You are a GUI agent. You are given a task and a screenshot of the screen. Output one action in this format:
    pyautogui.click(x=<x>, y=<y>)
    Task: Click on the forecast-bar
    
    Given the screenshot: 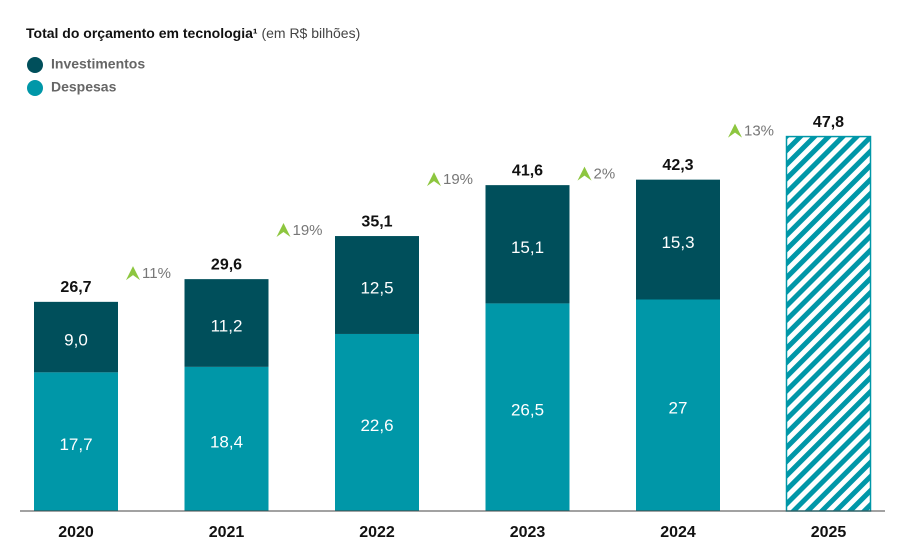 What is the action you would take?
    pyautogui.click(x=828, y=323)
    